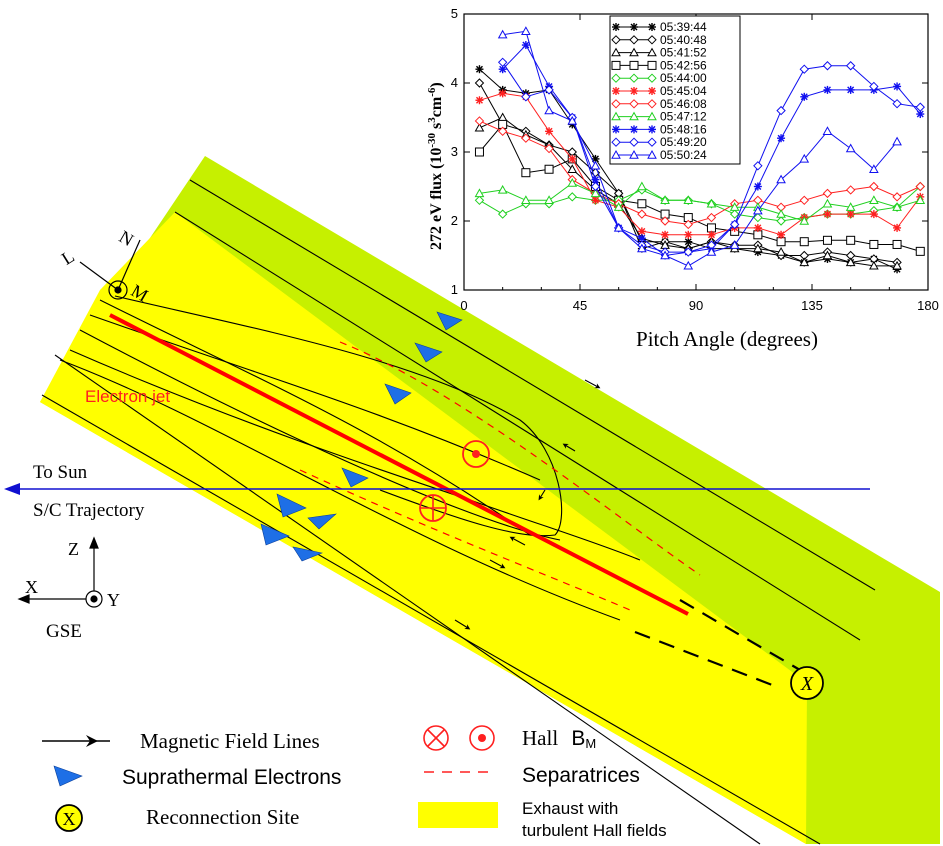  I want to click on y-tick-label: 1, so click(454, 289).